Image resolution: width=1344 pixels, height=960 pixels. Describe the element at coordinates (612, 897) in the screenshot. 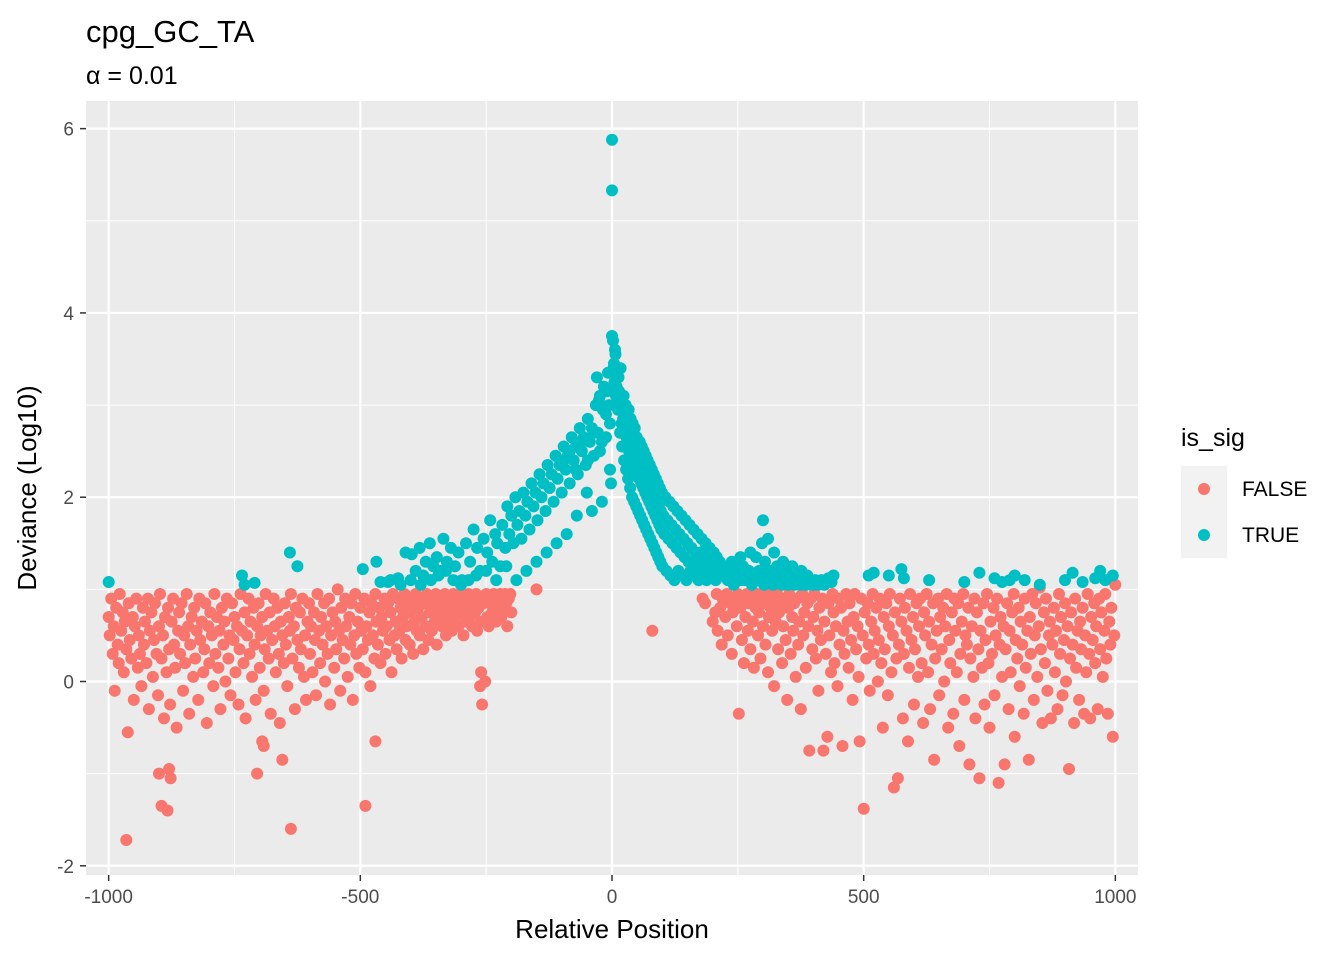

I see `x-tick-label: 0` at that location.